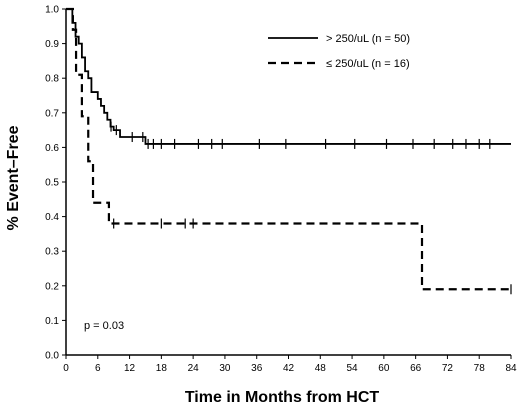  What do you see at coordinates (225, 368) in the screenshot?
I see `x-tick-label: 30` at bounding box center [225, 368].